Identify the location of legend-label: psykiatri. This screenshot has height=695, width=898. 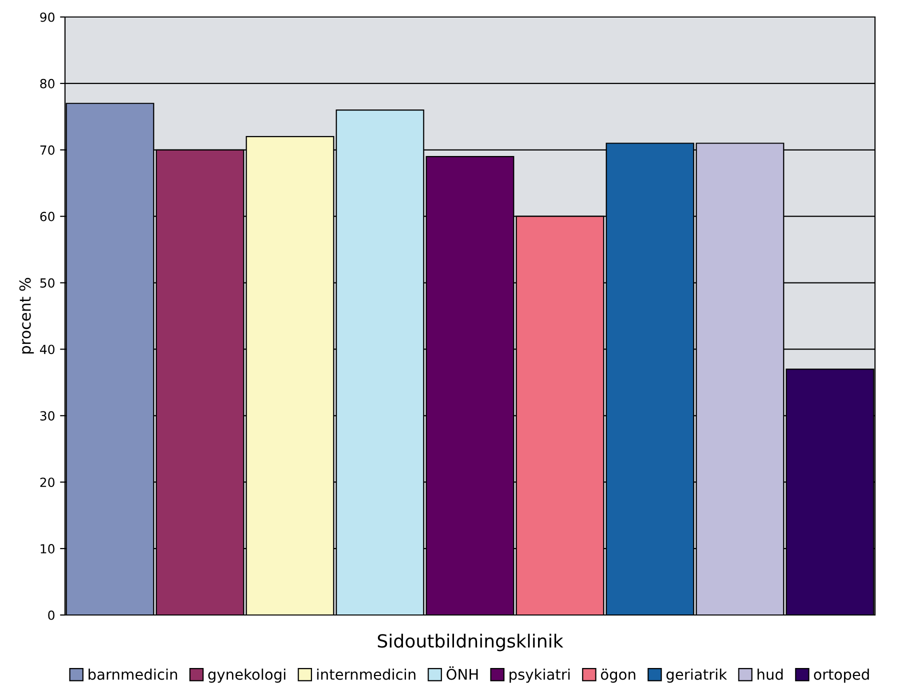
(540, 675).